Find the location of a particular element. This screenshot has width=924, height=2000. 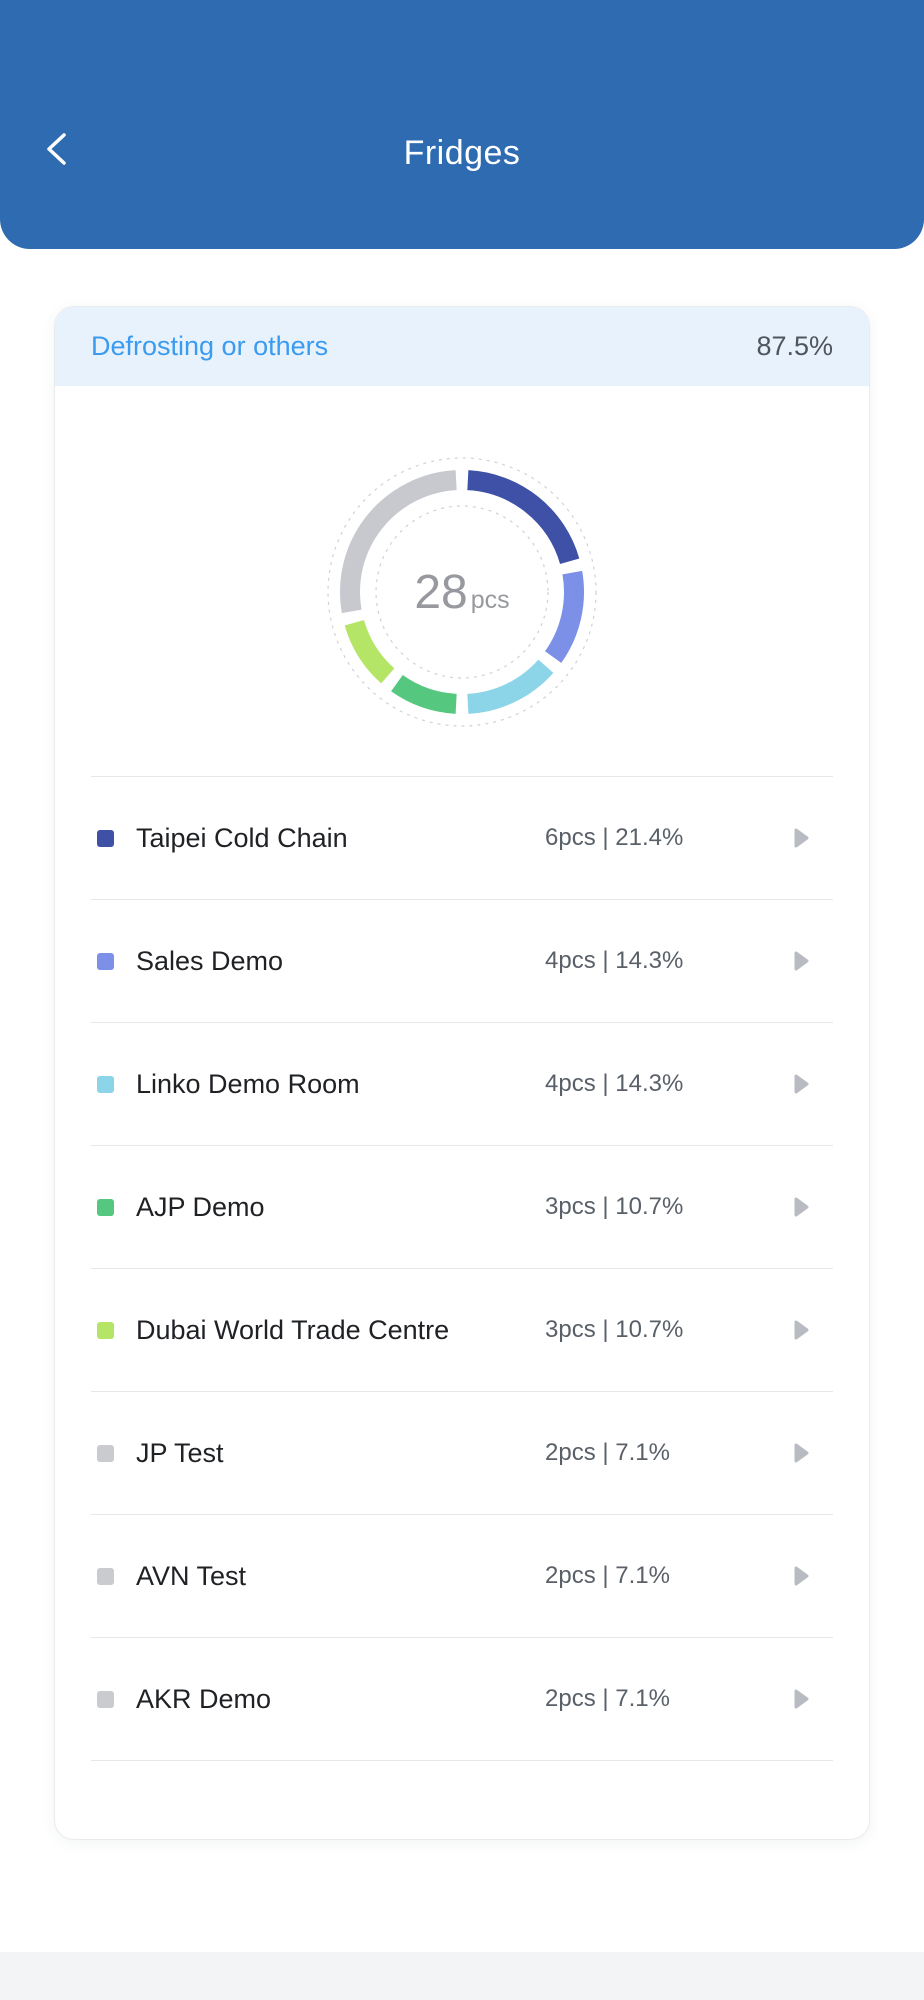

list-item: Taipei Cold Chain 6pcs | 21.4% is located at coordinates (462, 838).